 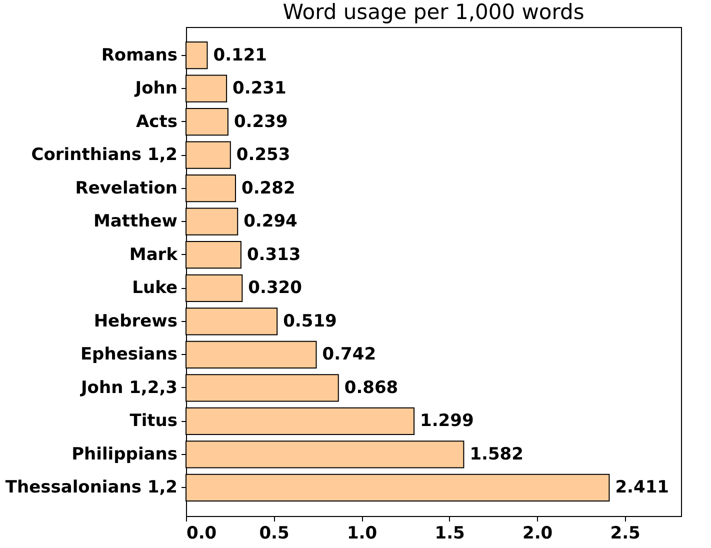 What do you see at coordinates (273, 254) in the screenshot?
I see `data-label: 0.313` at bounding box center [273, 254].